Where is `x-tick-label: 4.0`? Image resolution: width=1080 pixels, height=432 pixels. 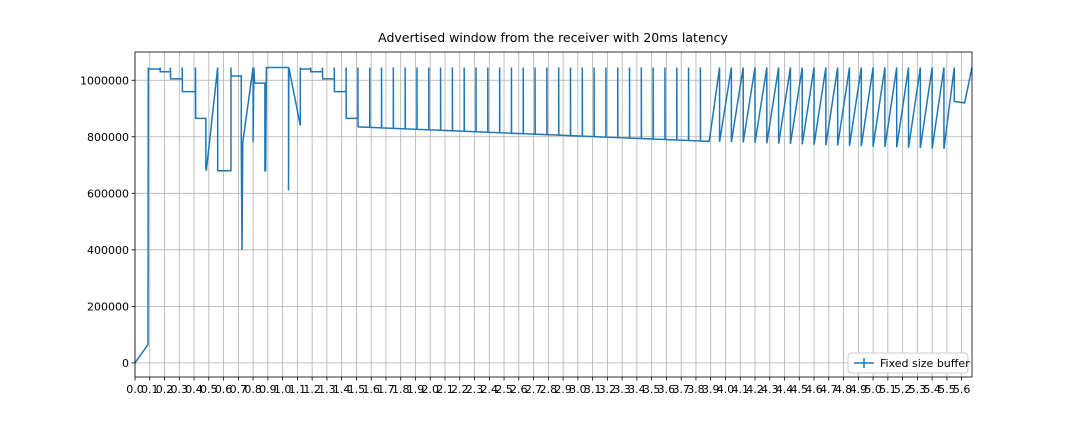 x-tick-label: 4.0 is located at coordinates (726, 389).